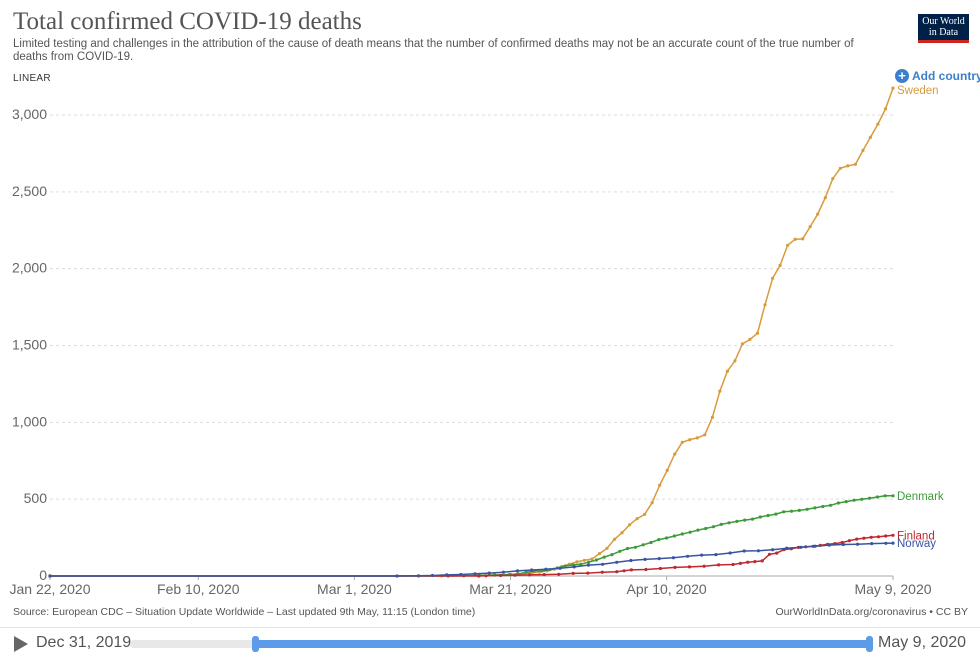  I want to click on x-tick-label: Feb 10, 2020, so click(198, 589).